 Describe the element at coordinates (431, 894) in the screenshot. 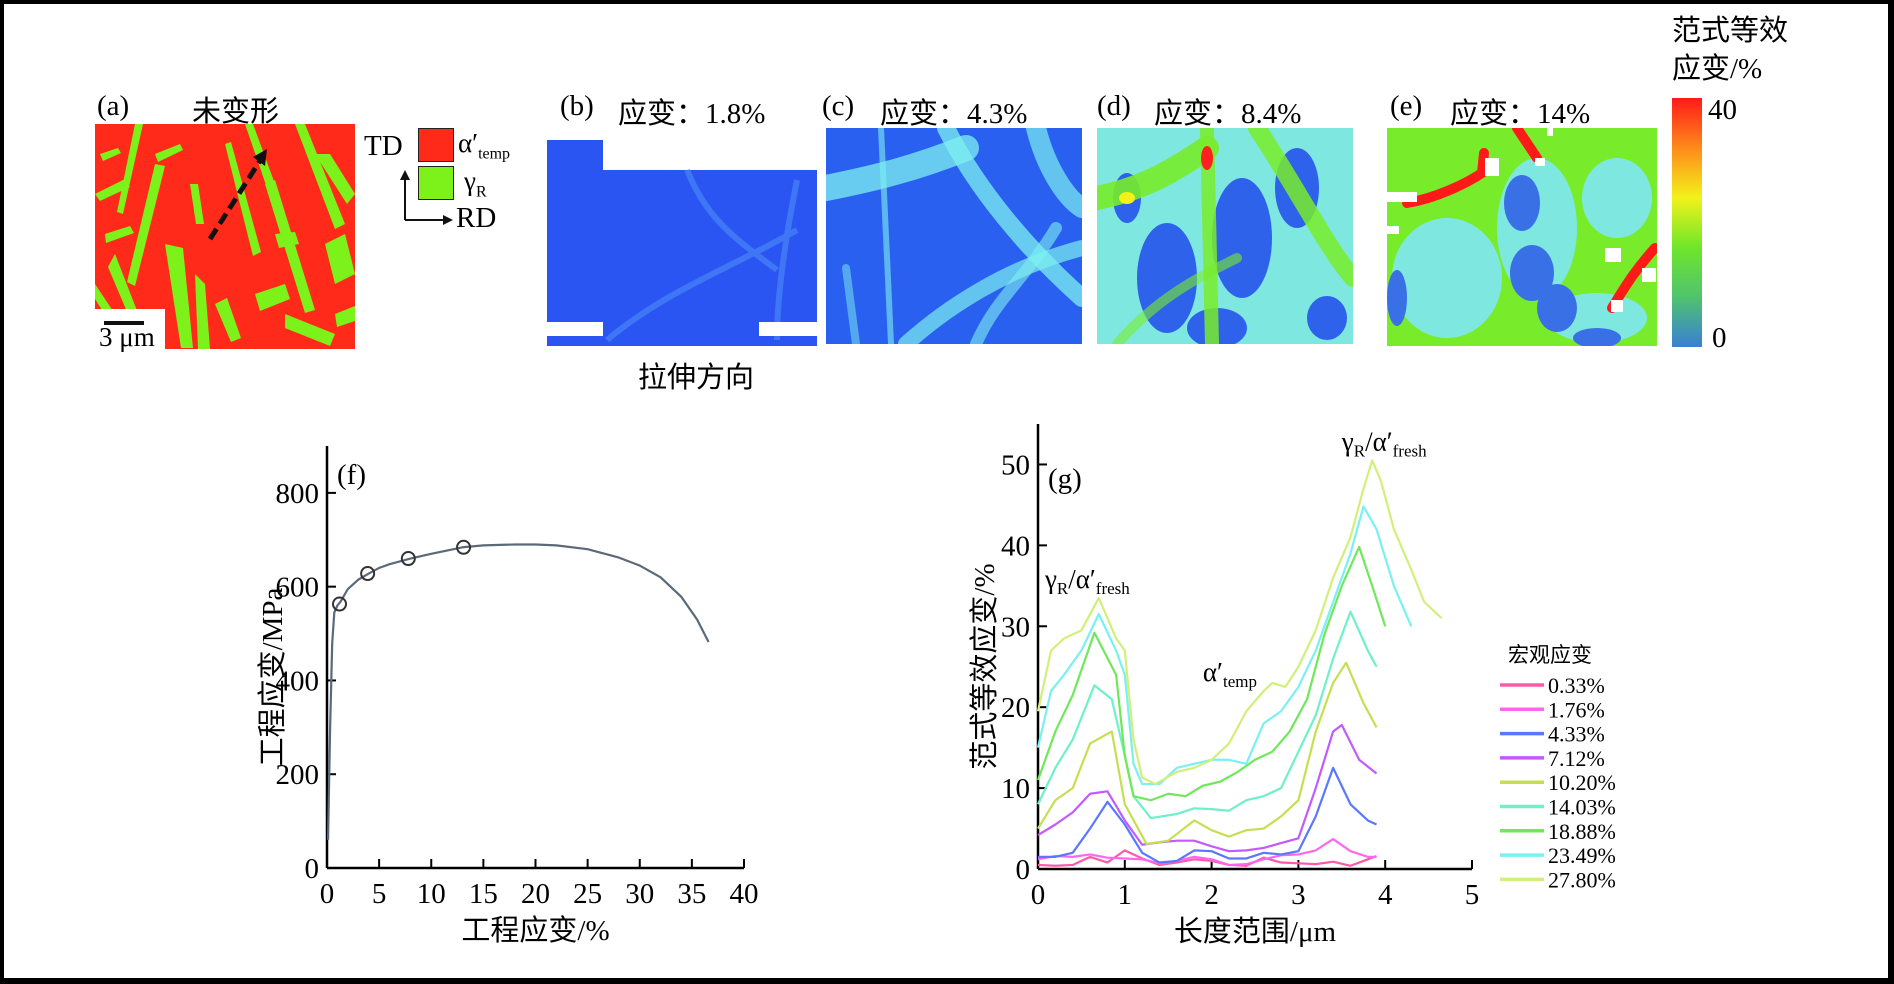

I see `x-tick-label: 10` at that location.